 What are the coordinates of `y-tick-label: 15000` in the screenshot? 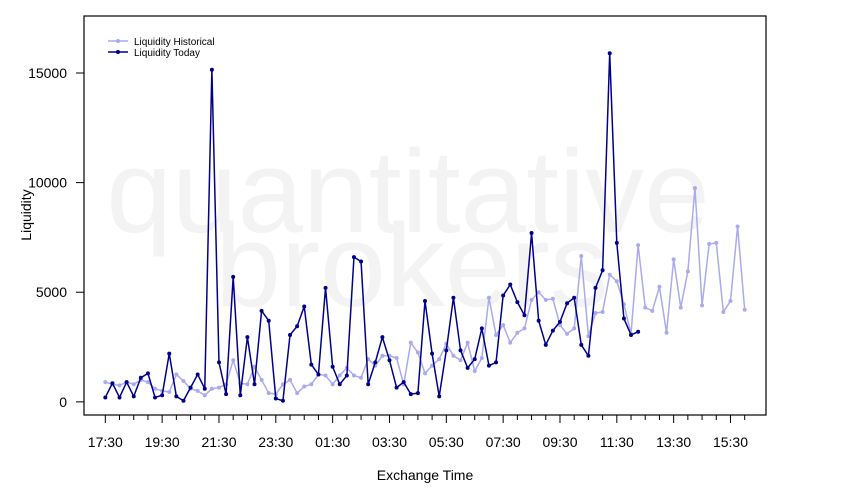 It's located at (47, 73).